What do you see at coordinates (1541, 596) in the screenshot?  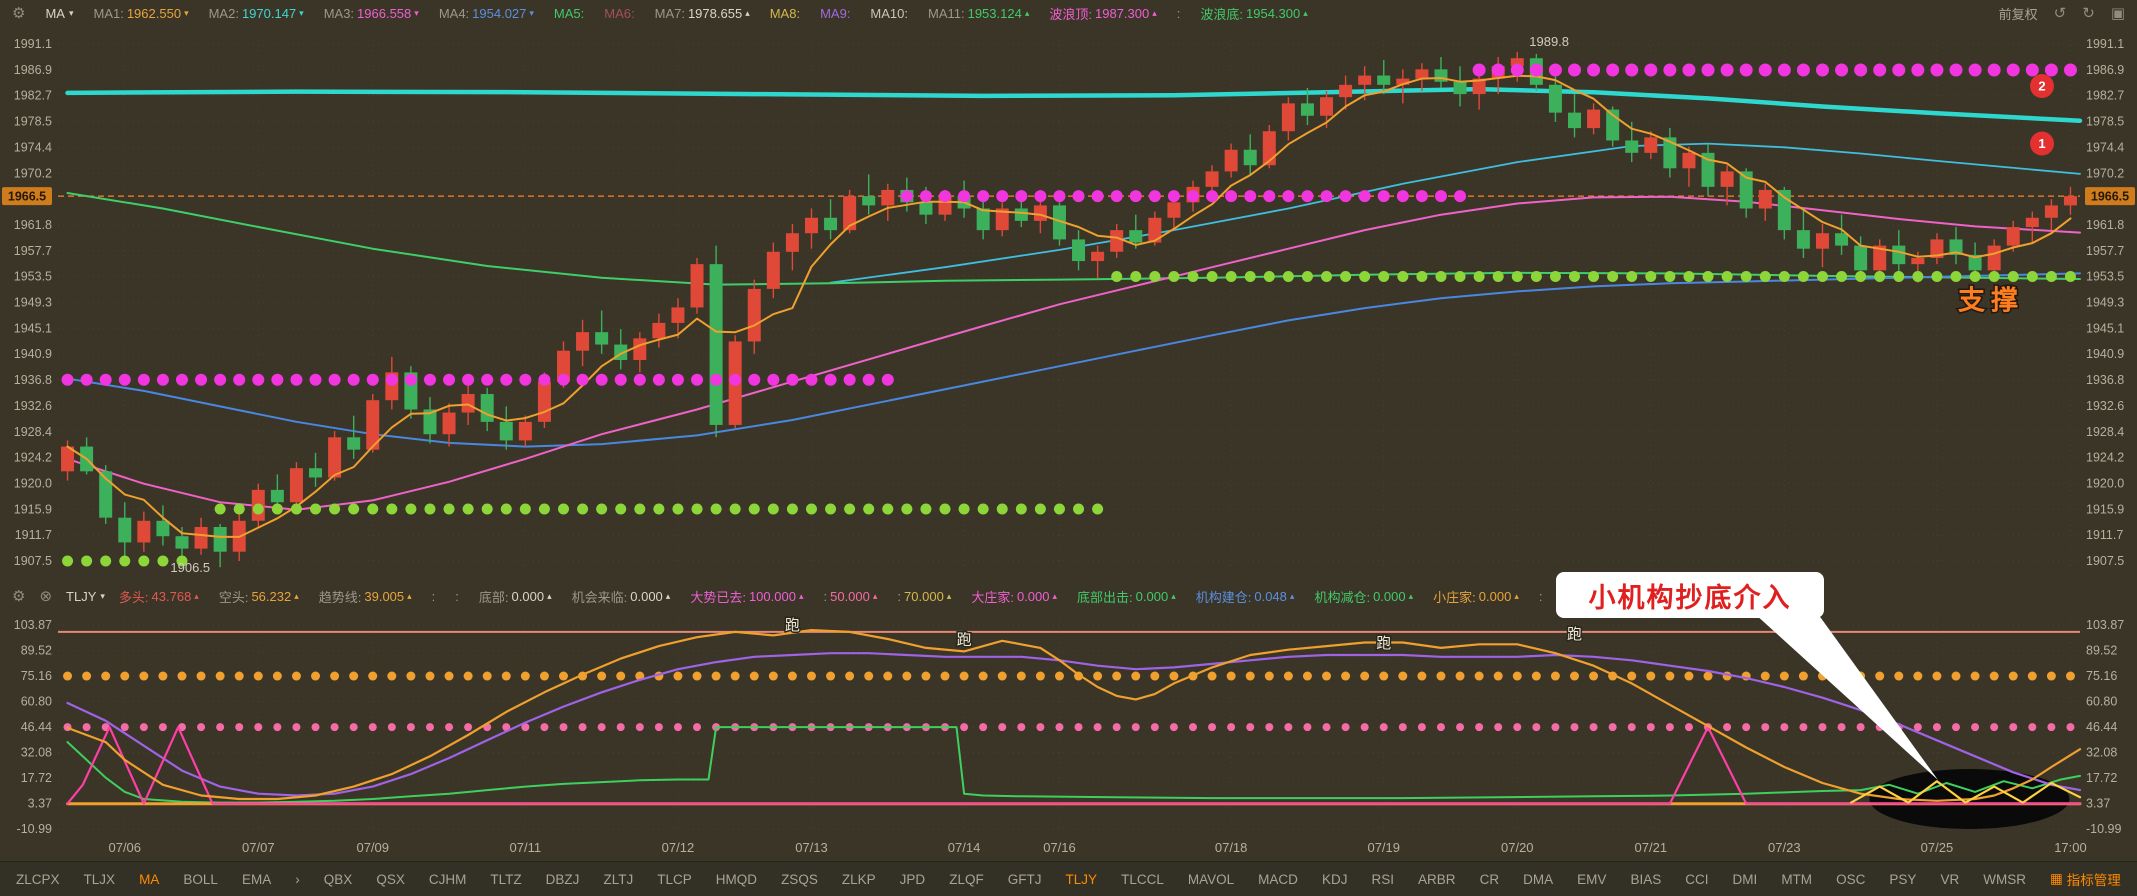 I see `sub-param-sep15: :` at bounding box center [1541, 596].